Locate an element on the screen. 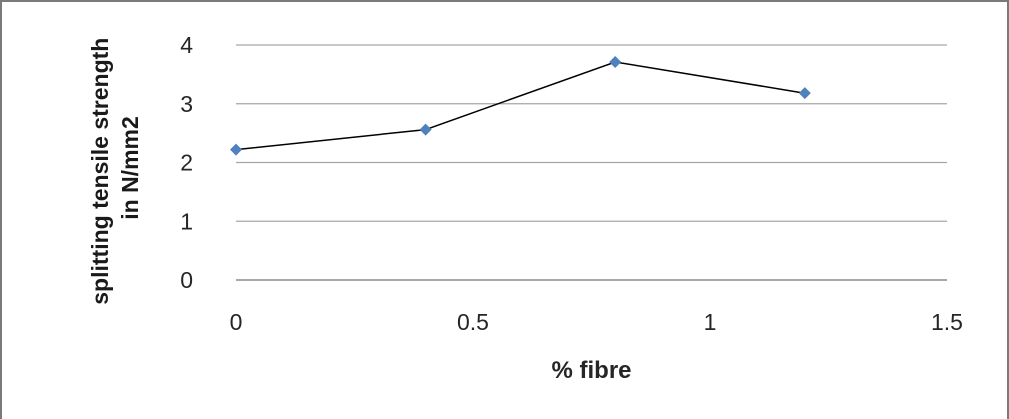  y-tick-label: 4 is located at coordinates (186, 45).